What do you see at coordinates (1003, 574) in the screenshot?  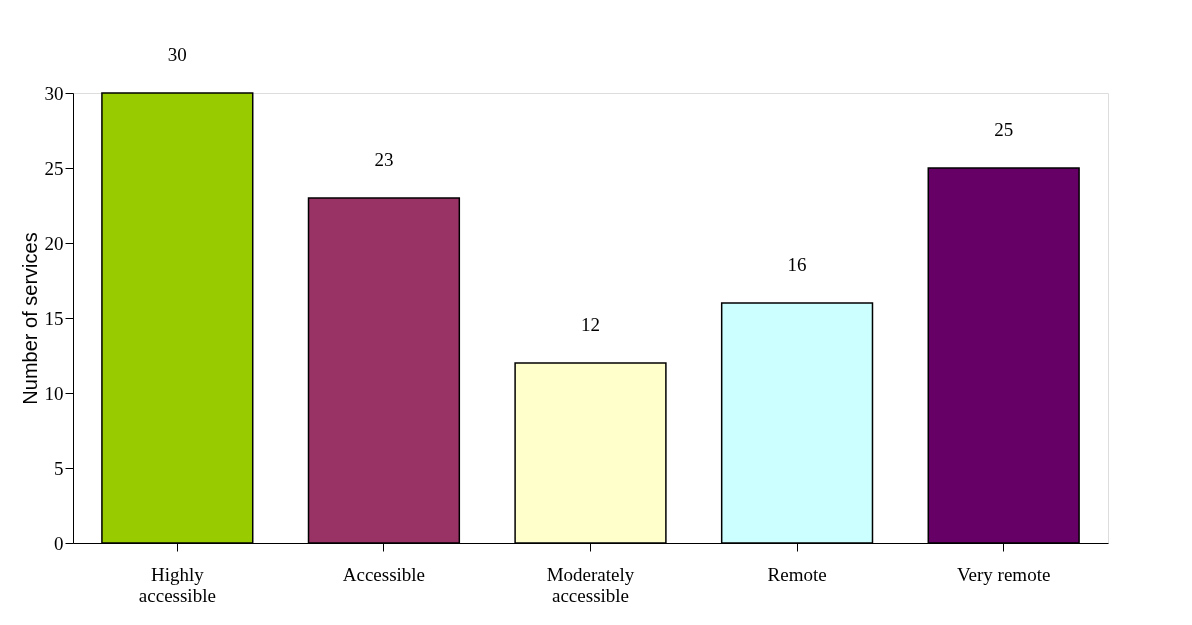 I see `x-tick-label: Very remote` at bounding box center [1003, 574].